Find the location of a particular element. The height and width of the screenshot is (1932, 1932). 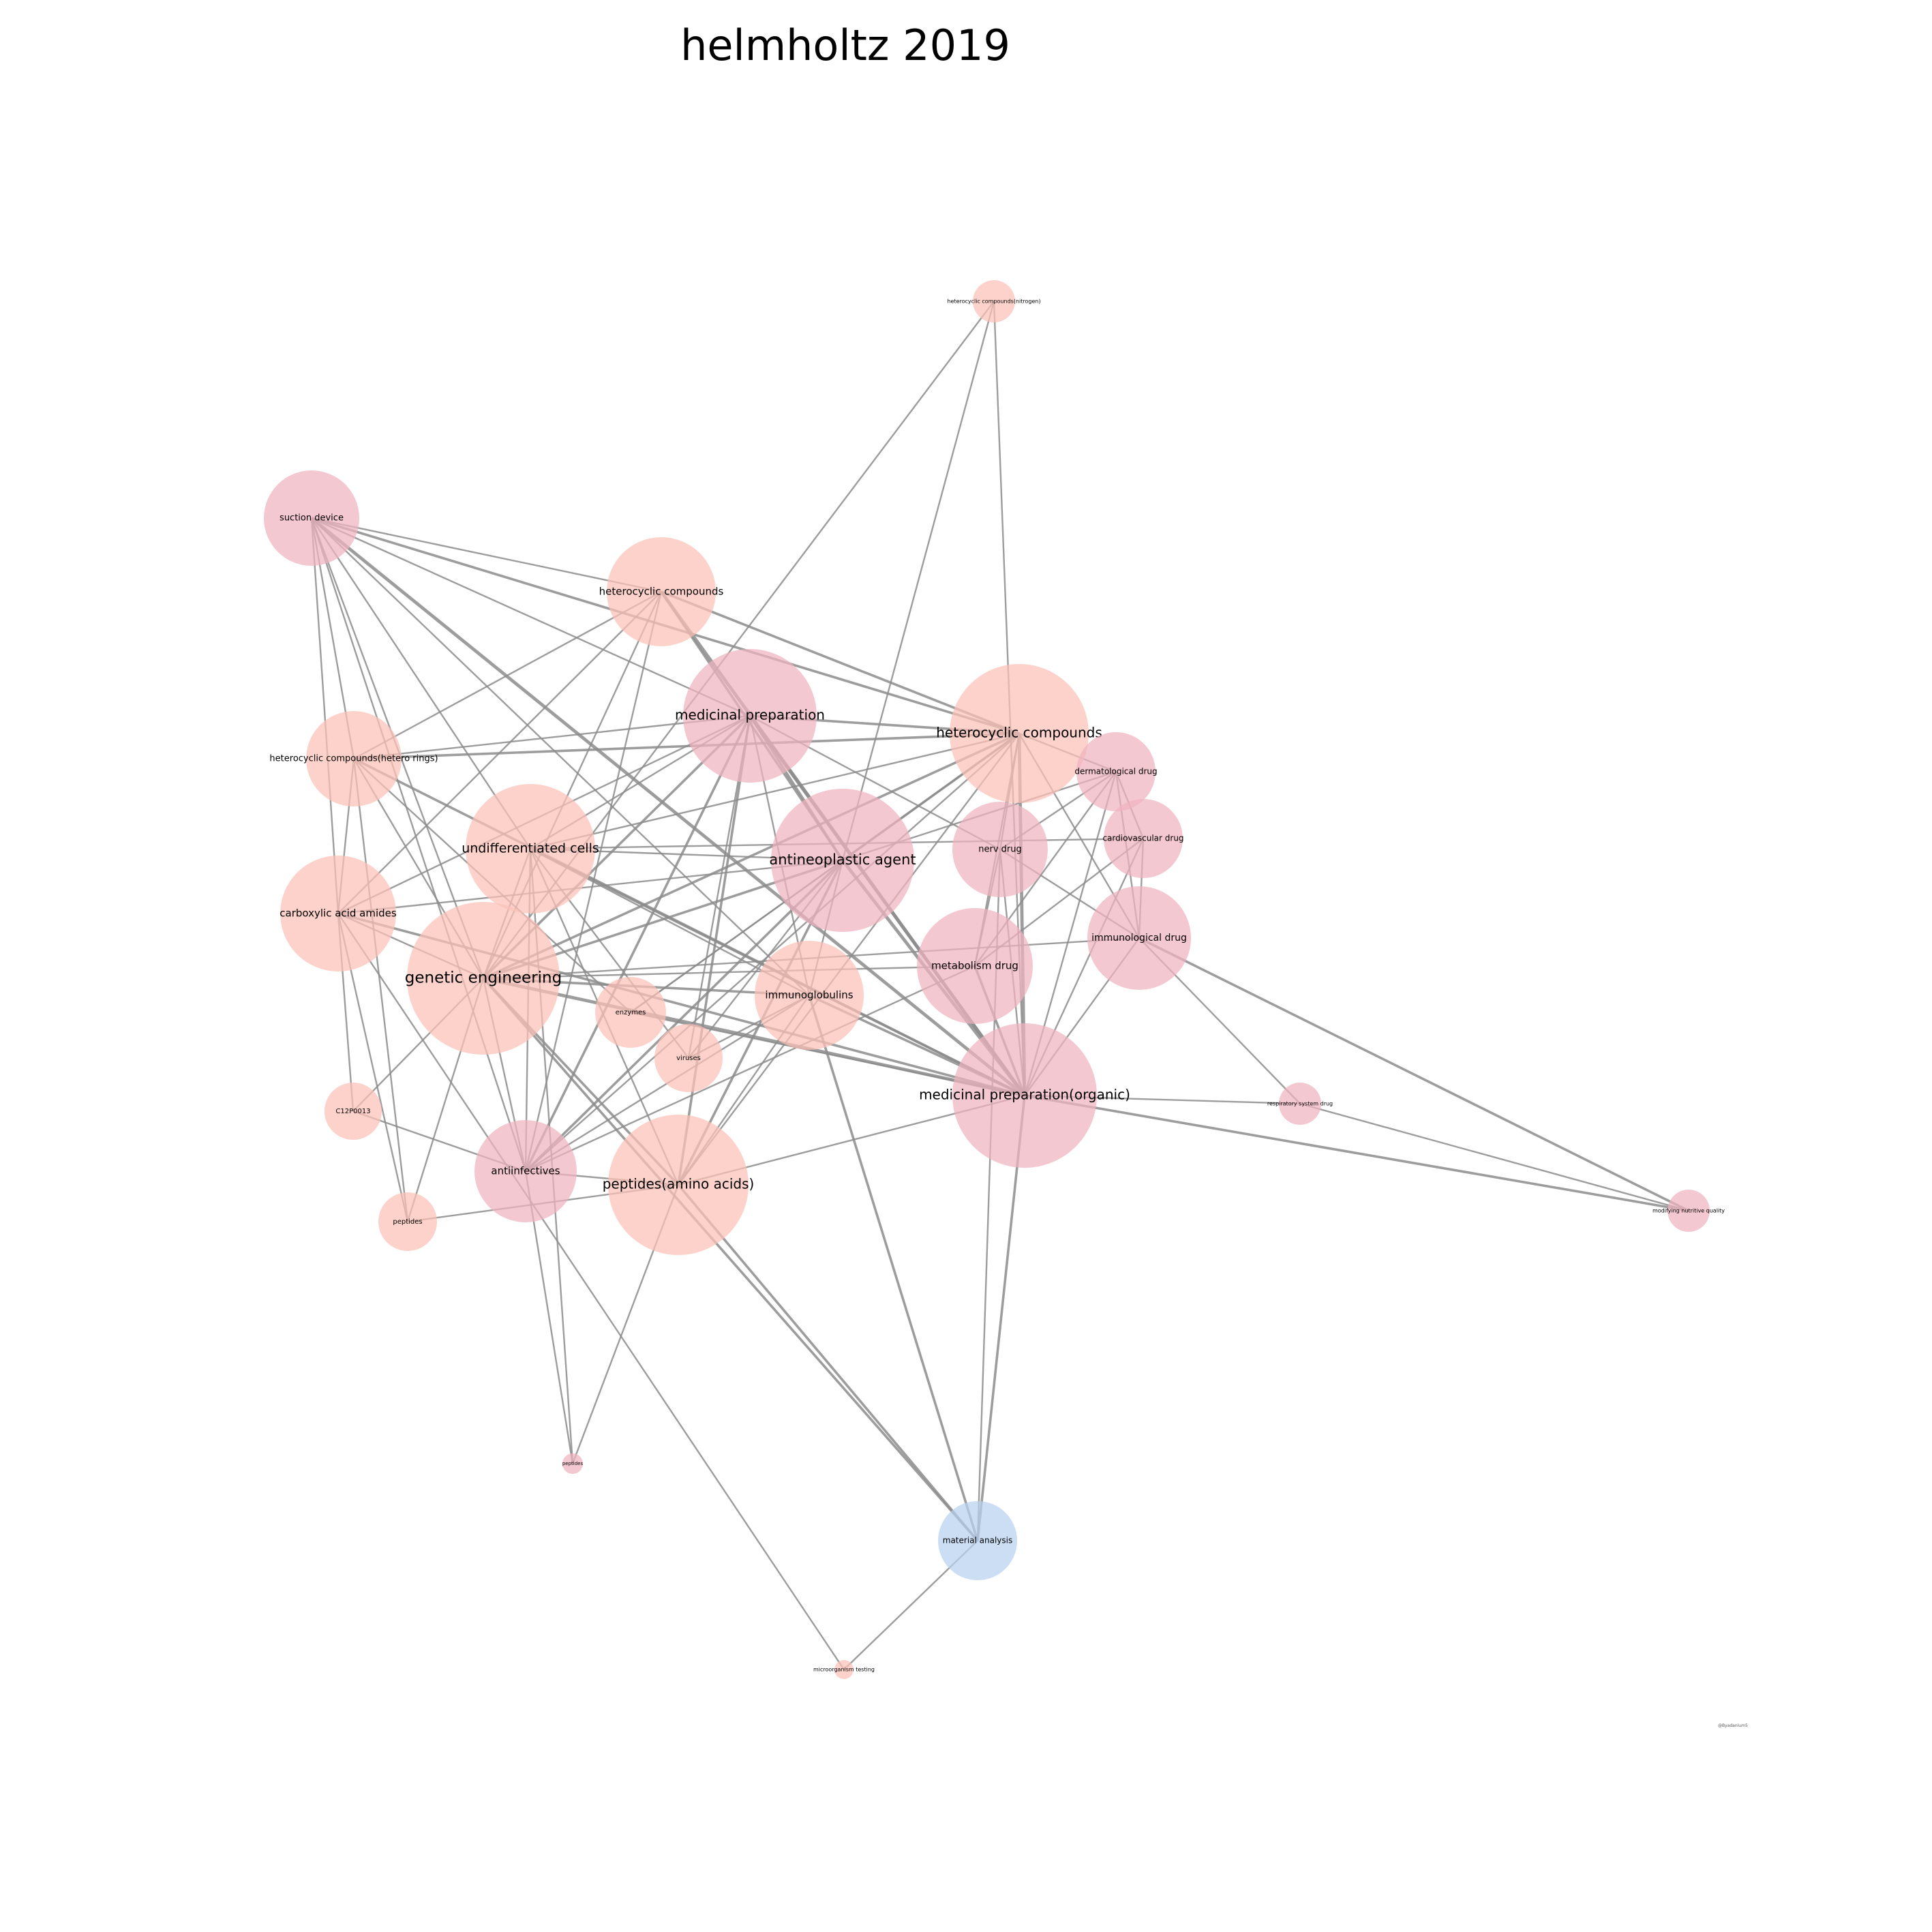

node-circle-medicinal-preparation-organic is located at coordinates (1024, 1095).